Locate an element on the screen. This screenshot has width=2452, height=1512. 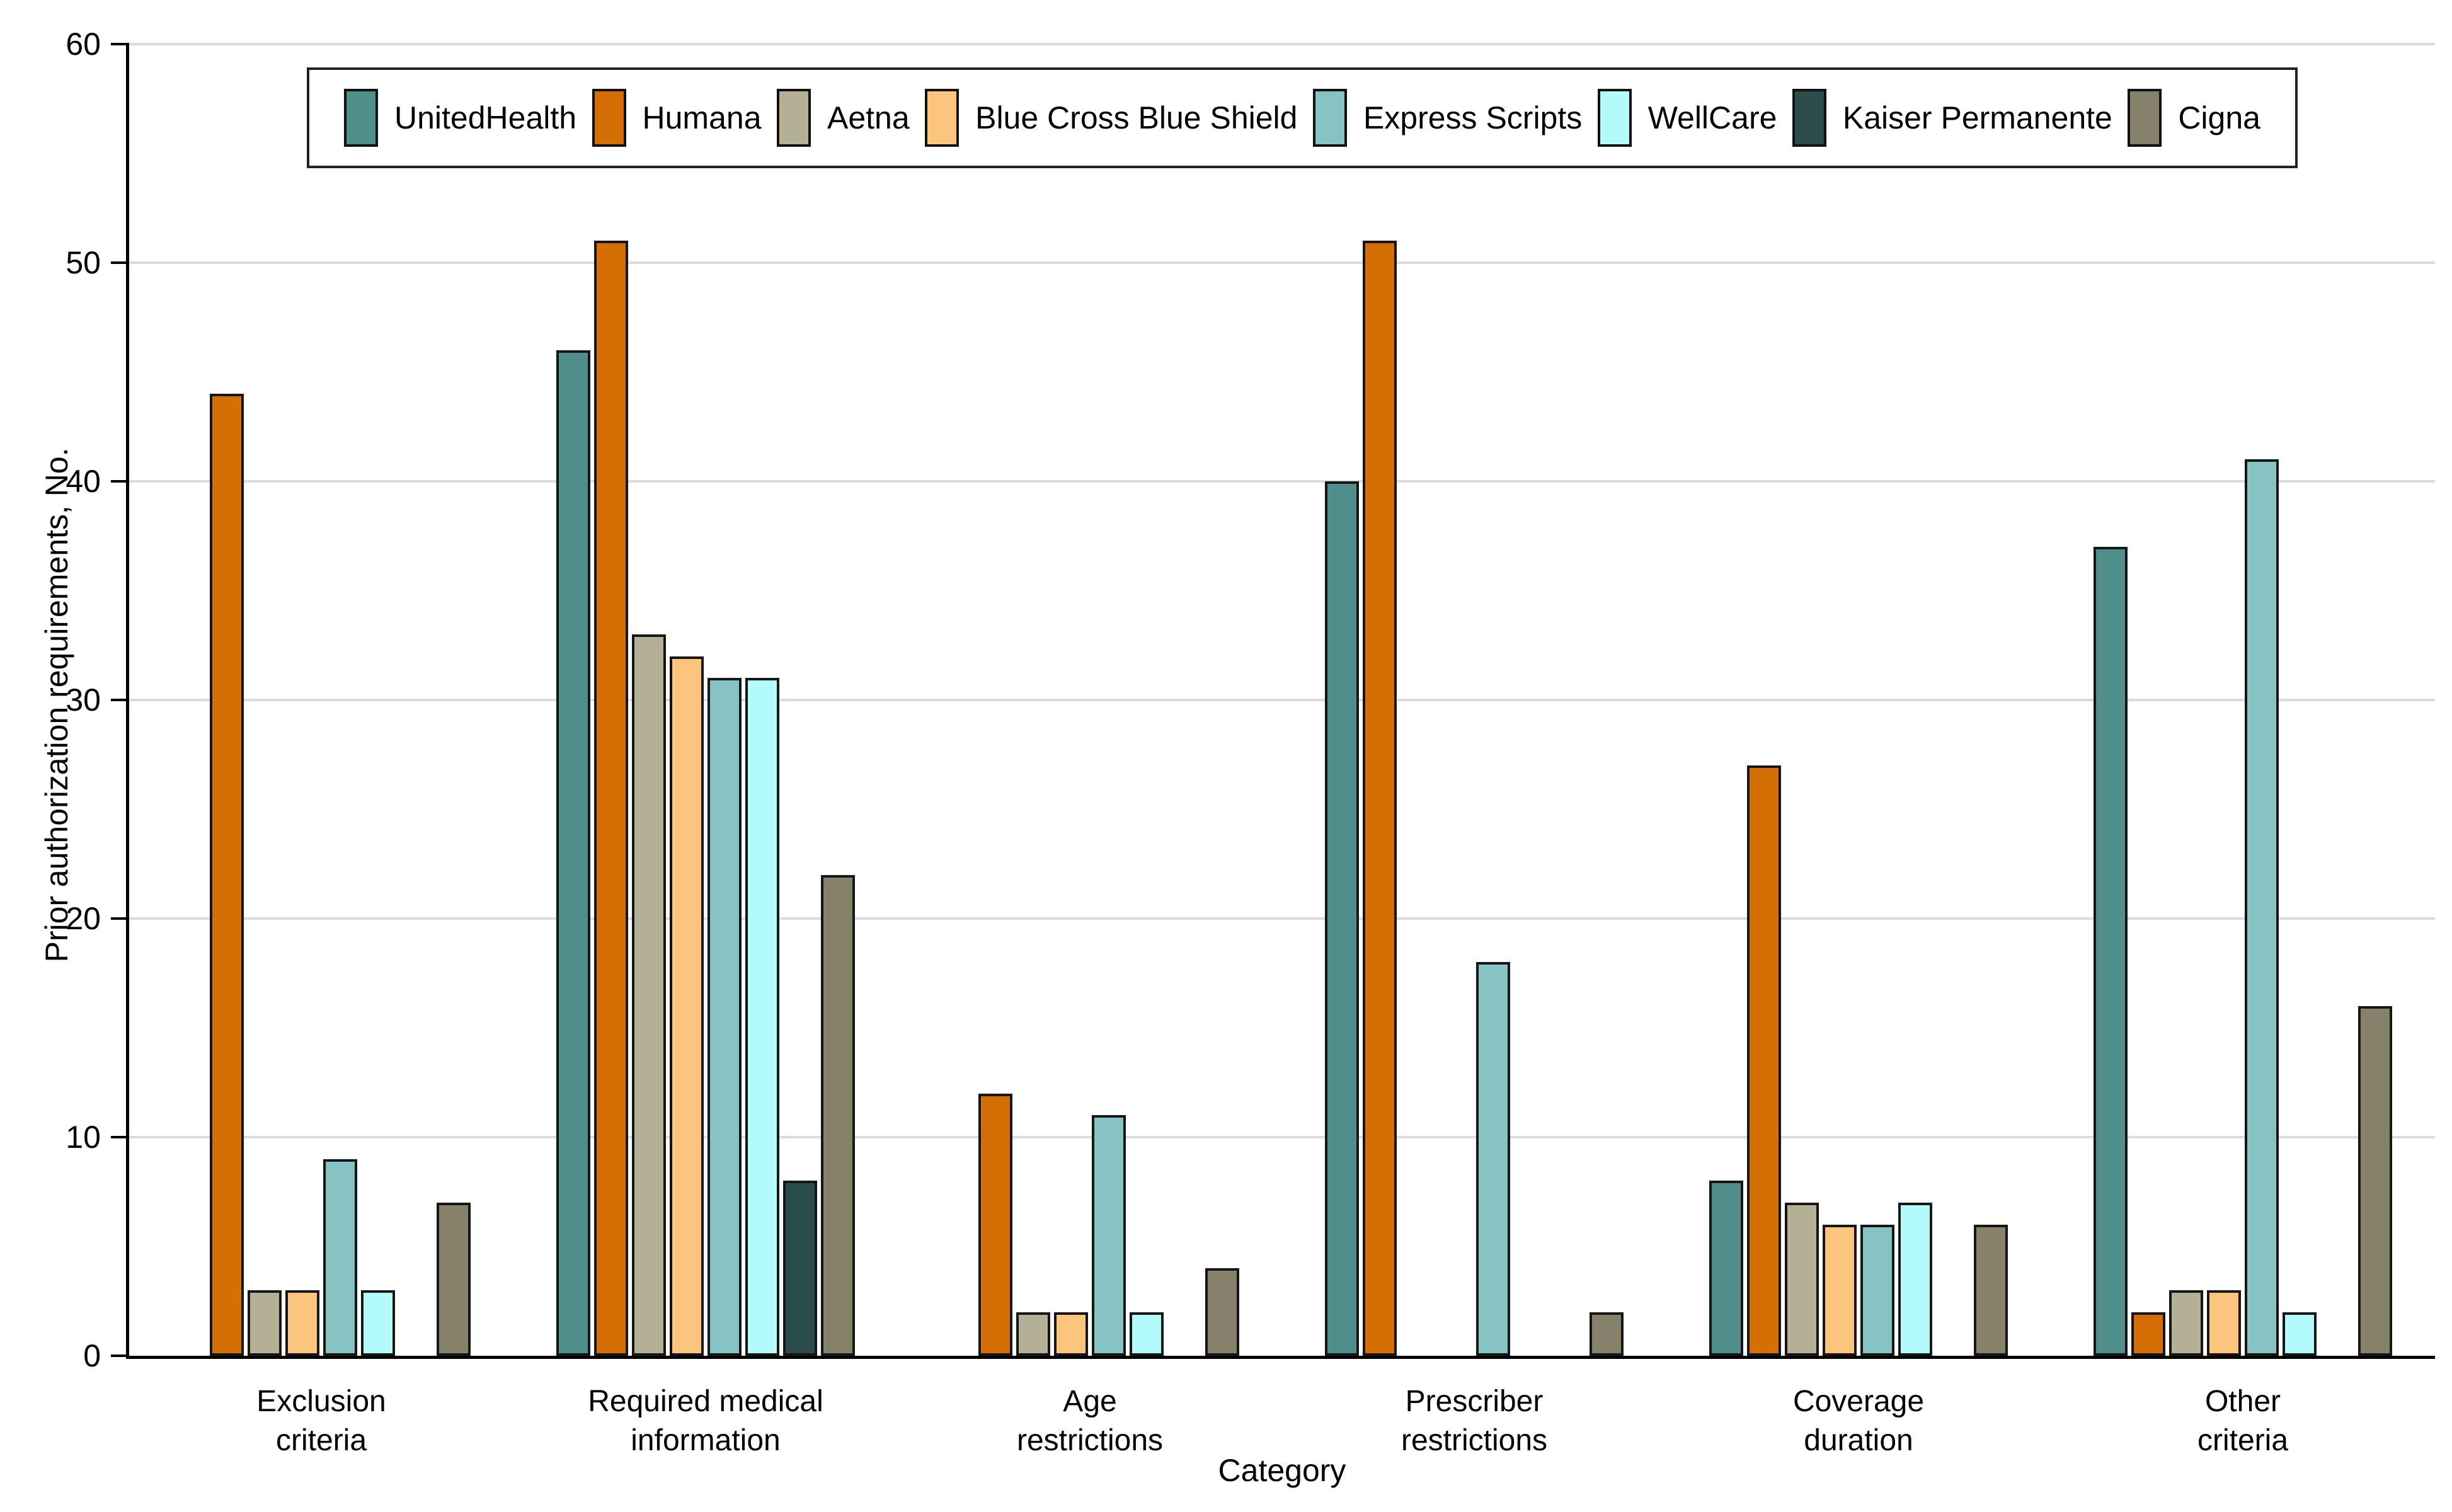
bar-humana-other is located at coordinates (2148, 1334).